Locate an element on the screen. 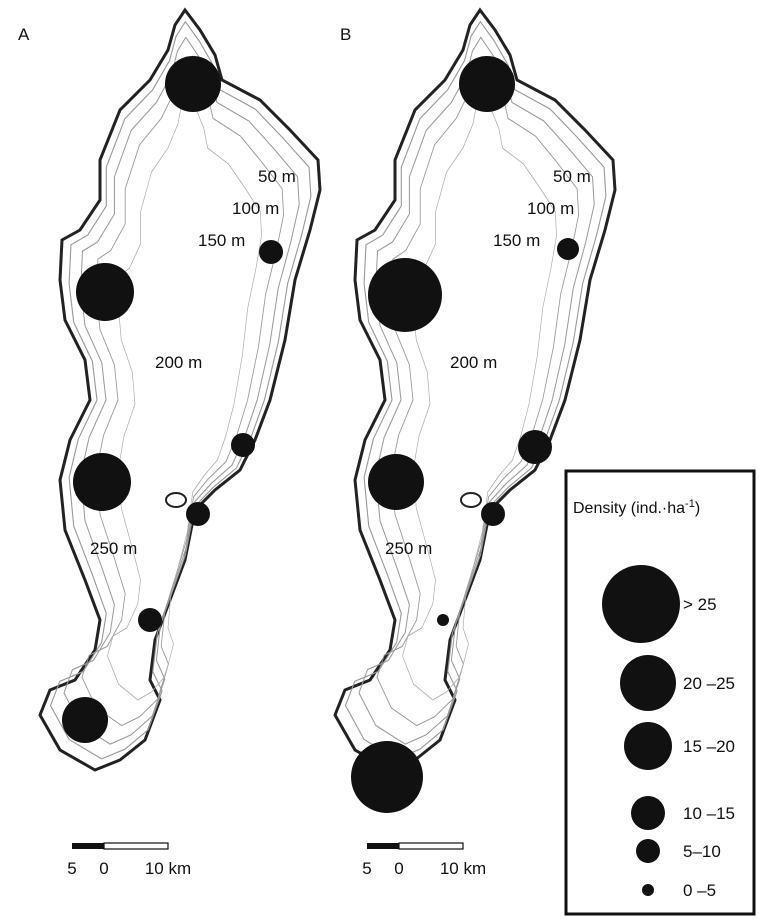 This screenshot has width=759, height=922. legend-label: 10 –15 is located at coordinates (709, 813).